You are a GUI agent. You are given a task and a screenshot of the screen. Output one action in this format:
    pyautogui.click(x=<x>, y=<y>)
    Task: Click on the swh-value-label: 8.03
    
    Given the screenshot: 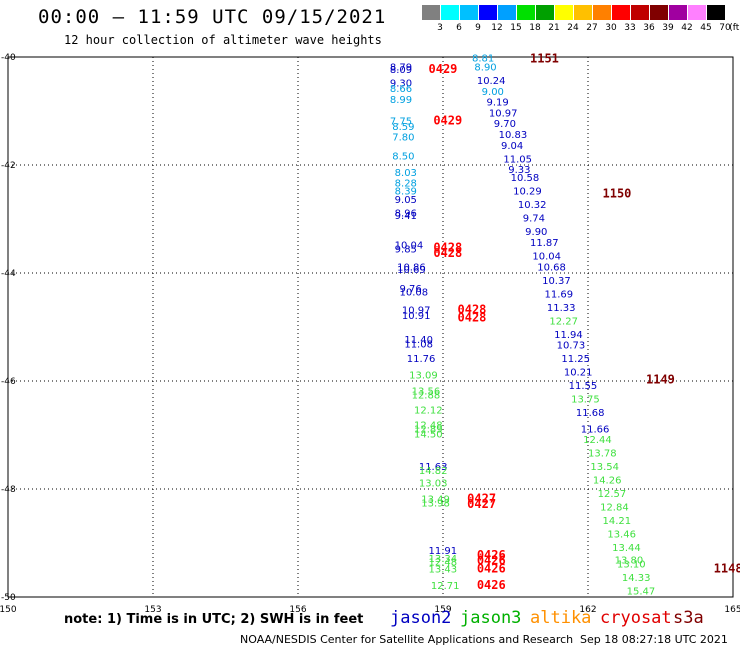 What is the action you would take?
    pyautogui.click(x=406, y=173)
    